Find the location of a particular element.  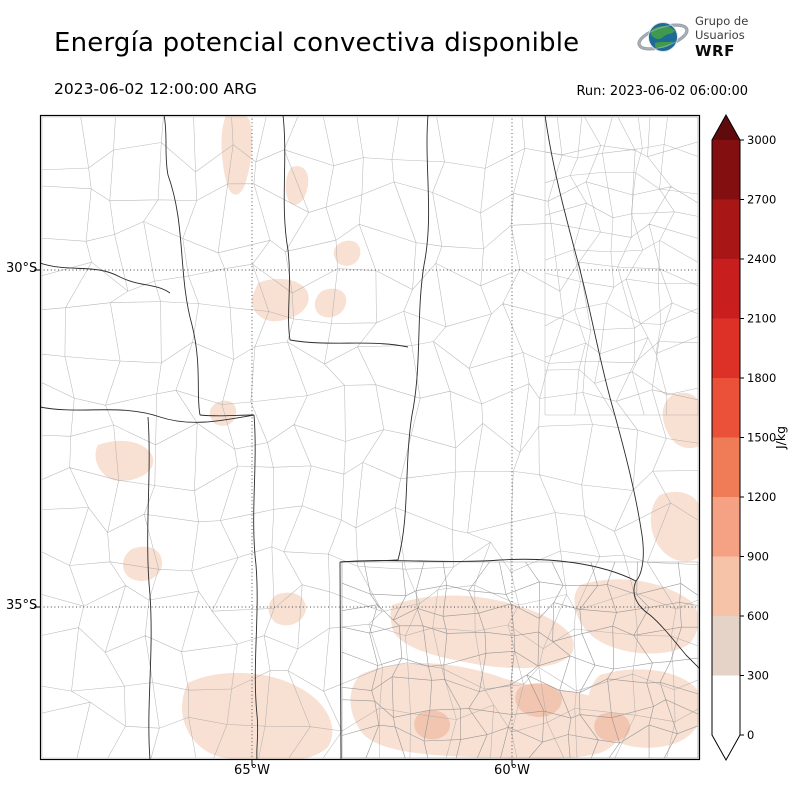

page-title: Energía potencial convectiva disponible is located at coordinates (317, 43).